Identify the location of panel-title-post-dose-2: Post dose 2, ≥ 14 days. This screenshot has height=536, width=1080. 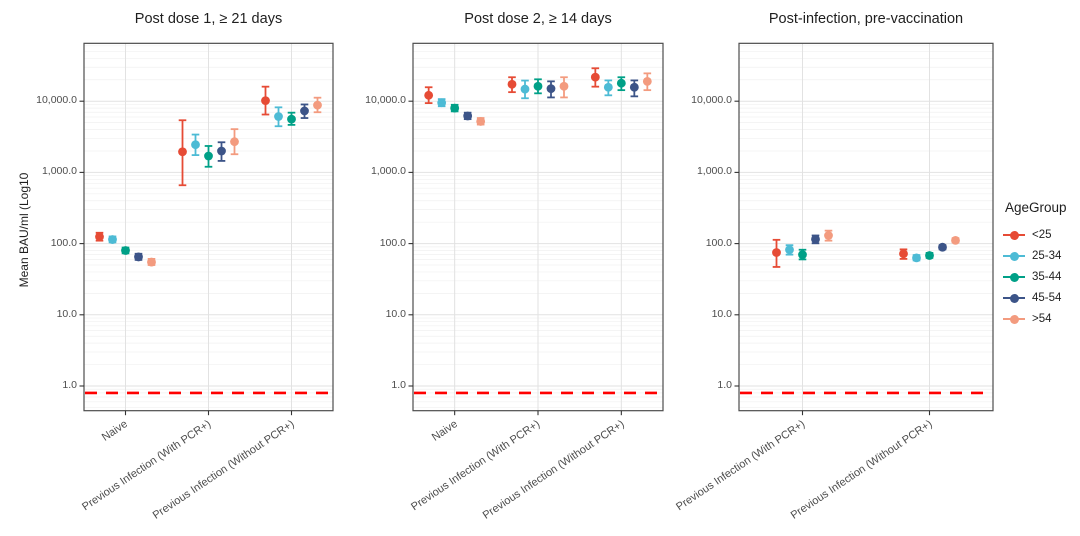
(538, 19).